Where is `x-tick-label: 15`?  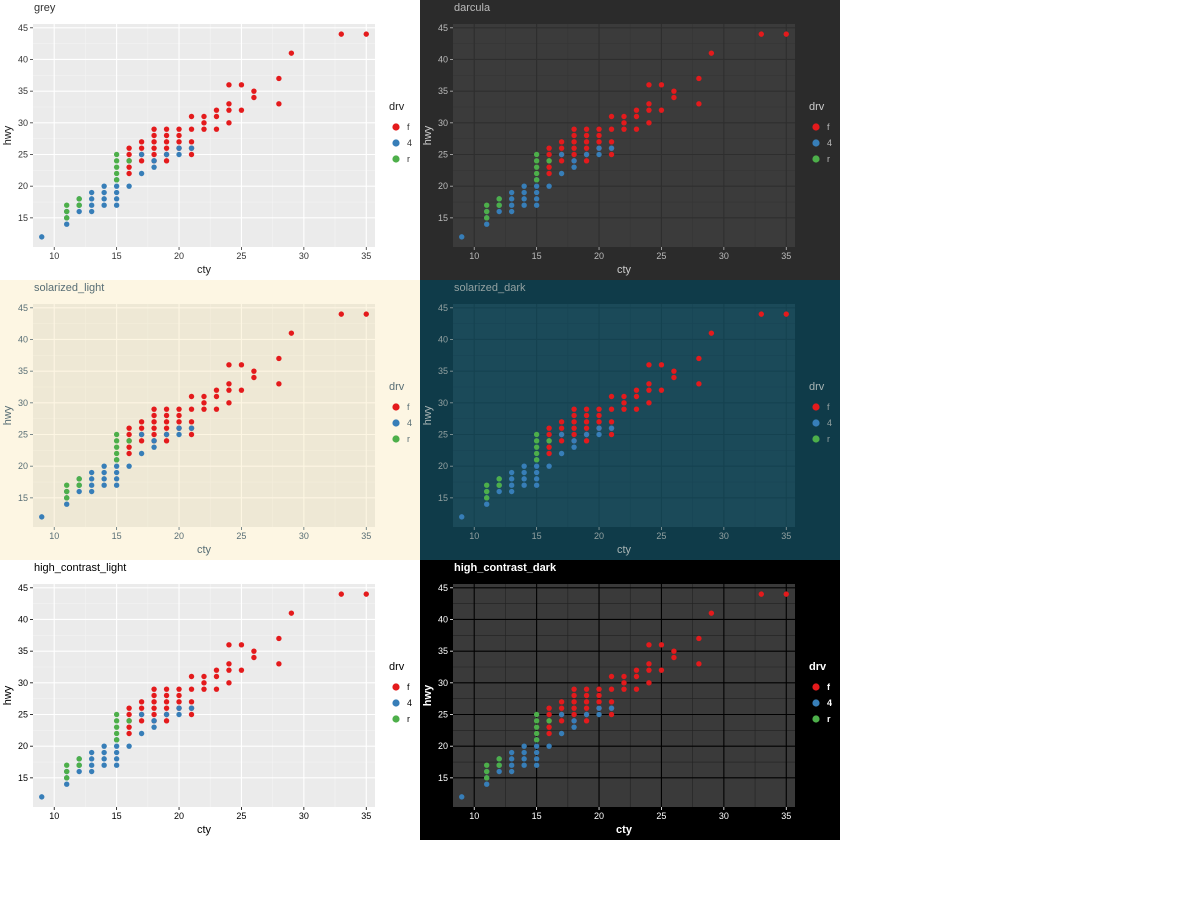 x-tick-label: 15 is located at coordinates (117, 816).